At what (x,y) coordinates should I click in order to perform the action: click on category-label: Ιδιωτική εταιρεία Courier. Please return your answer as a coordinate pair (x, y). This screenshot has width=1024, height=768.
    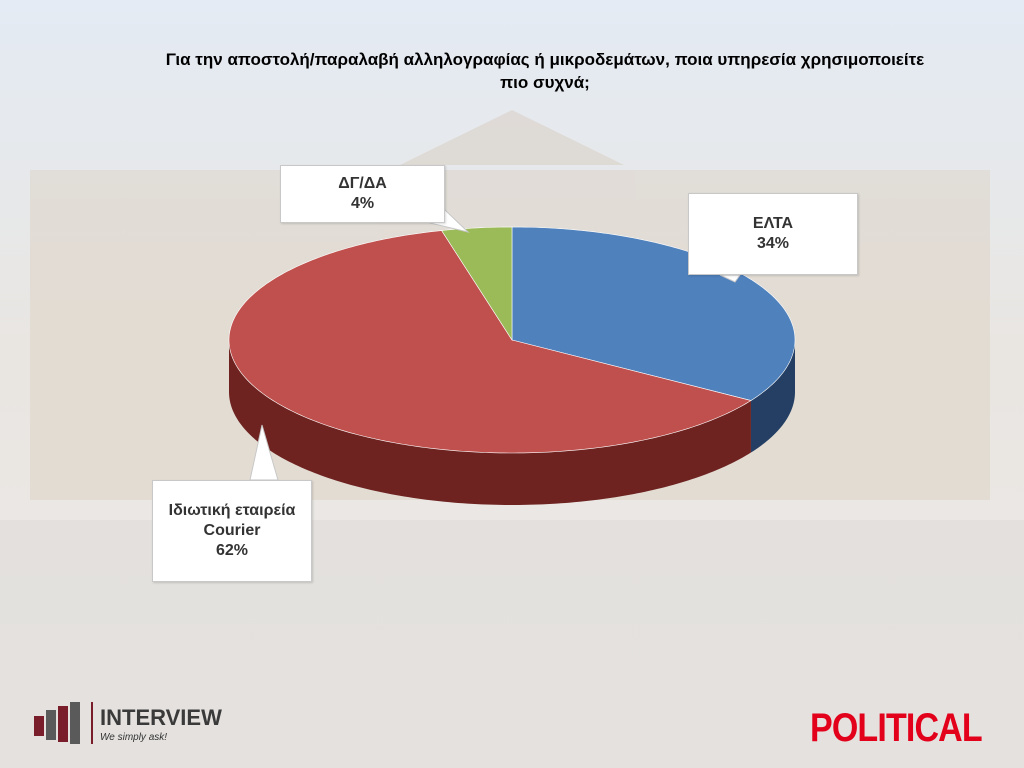
    Looking at the image, I should click on (232, 520).